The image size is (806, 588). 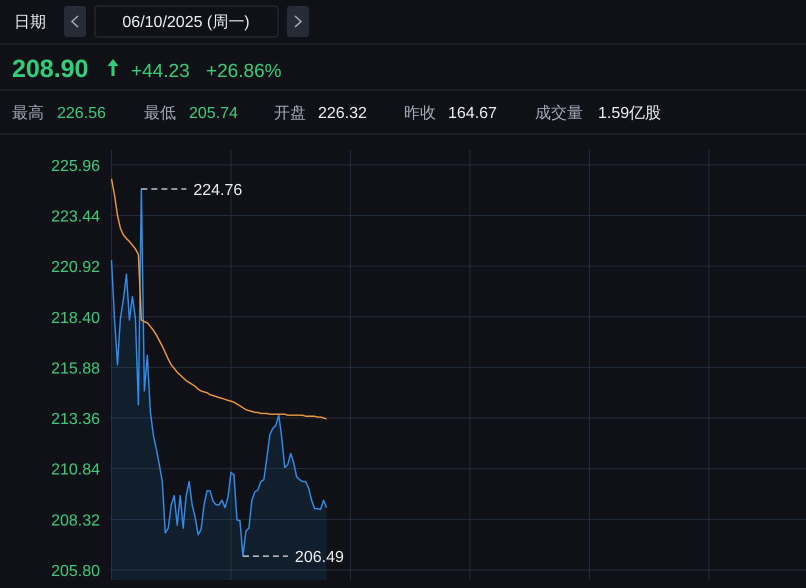 What do you see at coordinates (75, 217) in the screenshot?
I see `y-tick-label: 223.44` at bounding box center [75, 217].